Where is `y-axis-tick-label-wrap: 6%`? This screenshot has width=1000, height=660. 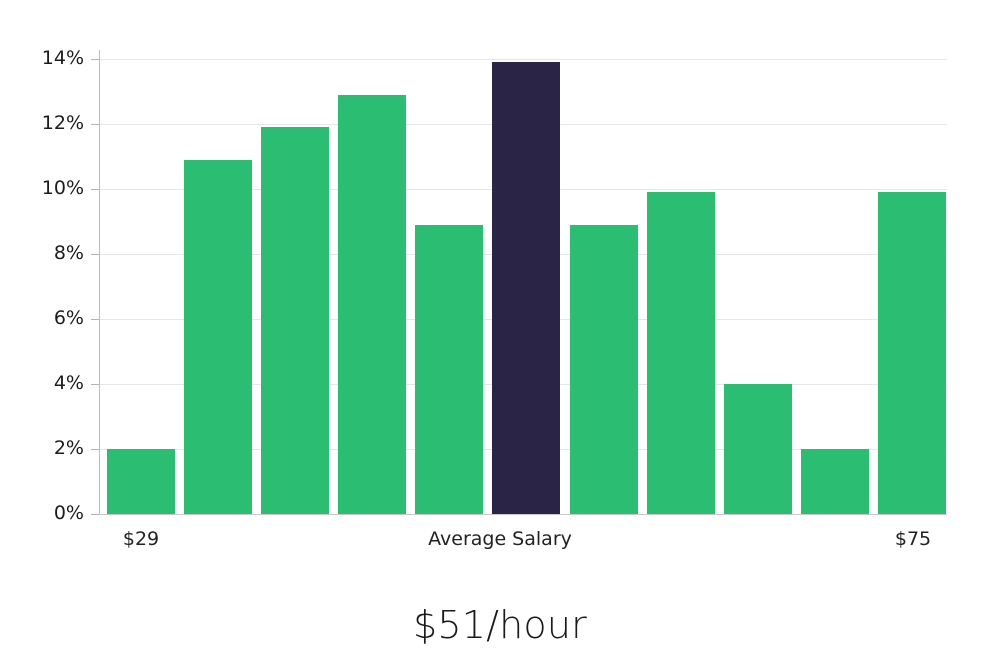 y-axis-tick-label-wrap: 6% is located at coordinates (42, 319).